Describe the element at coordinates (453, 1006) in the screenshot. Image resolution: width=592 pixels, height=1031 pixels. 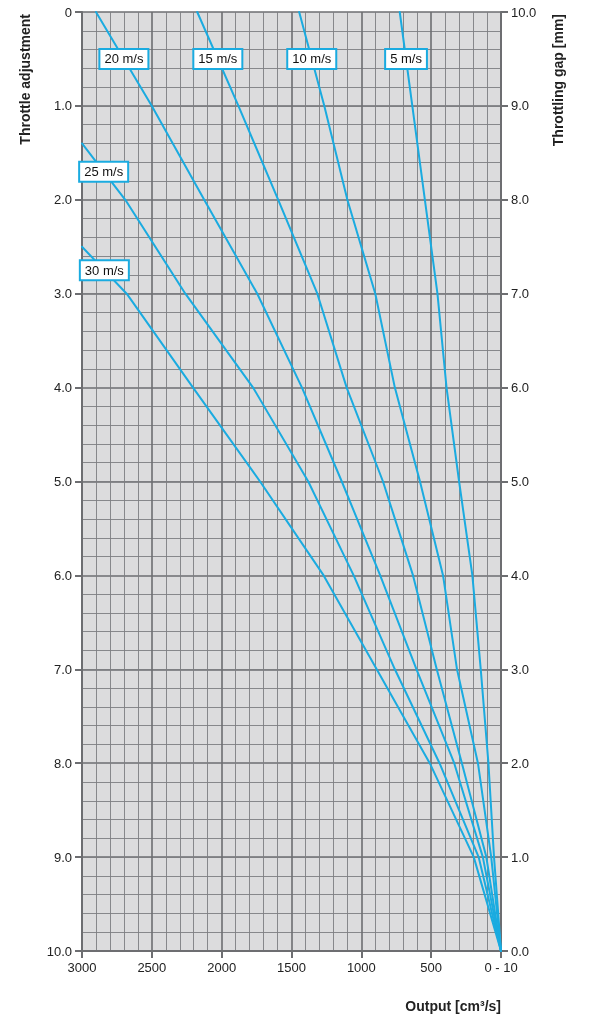
I see `x-axis-title: Output [cm³/s]` at that location.